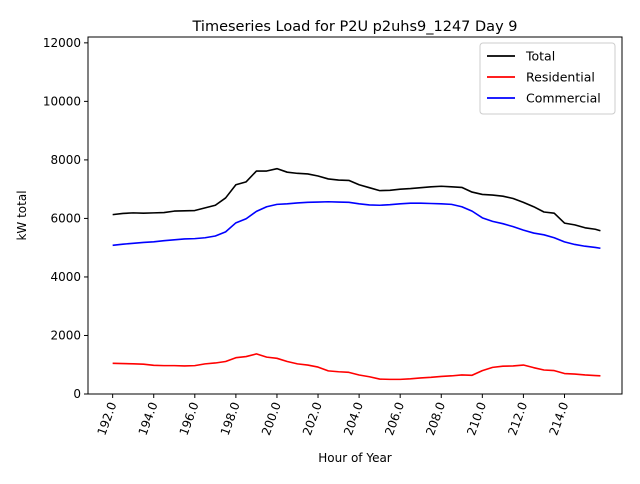  Describe the element at coordinates (62, 101) in the screenshot. I see `y-tick-label: 10000` at that location.